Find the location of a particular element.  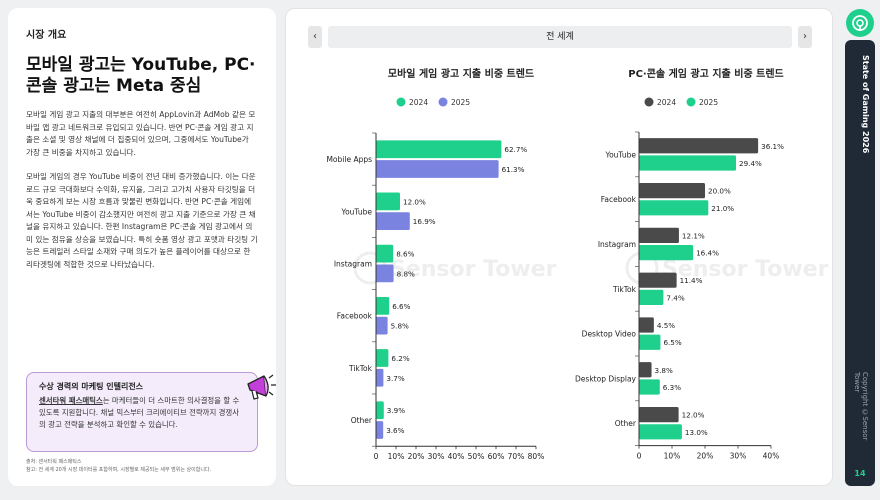

pc-data-label: 21.0% is located at coordinates (722, 208).